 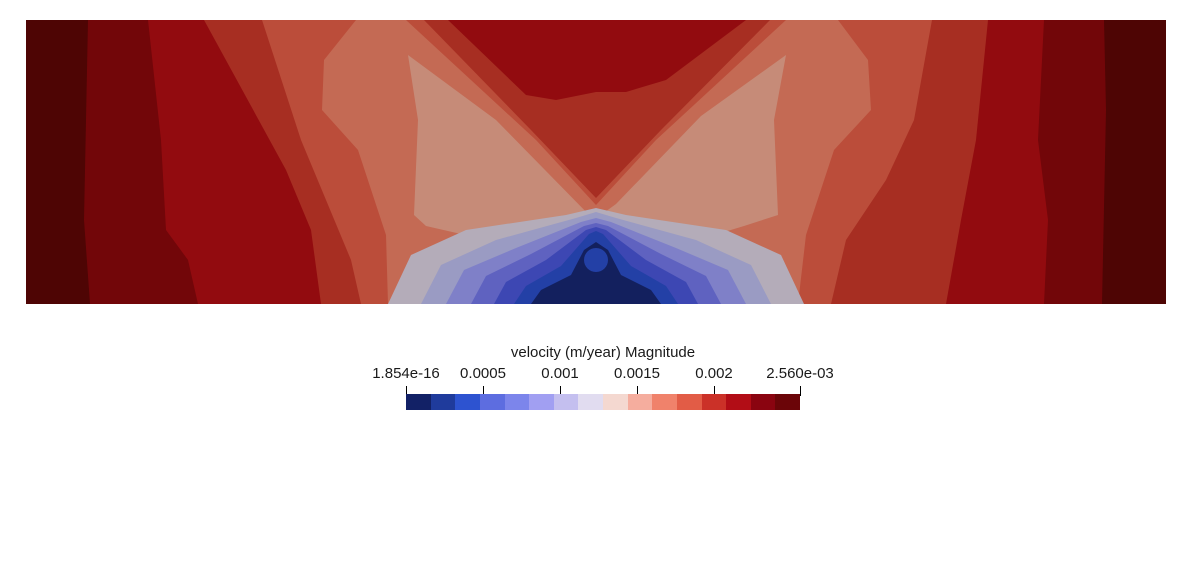 I want to click on field-band-top-wedge-inner, so click(x=597, y=60).